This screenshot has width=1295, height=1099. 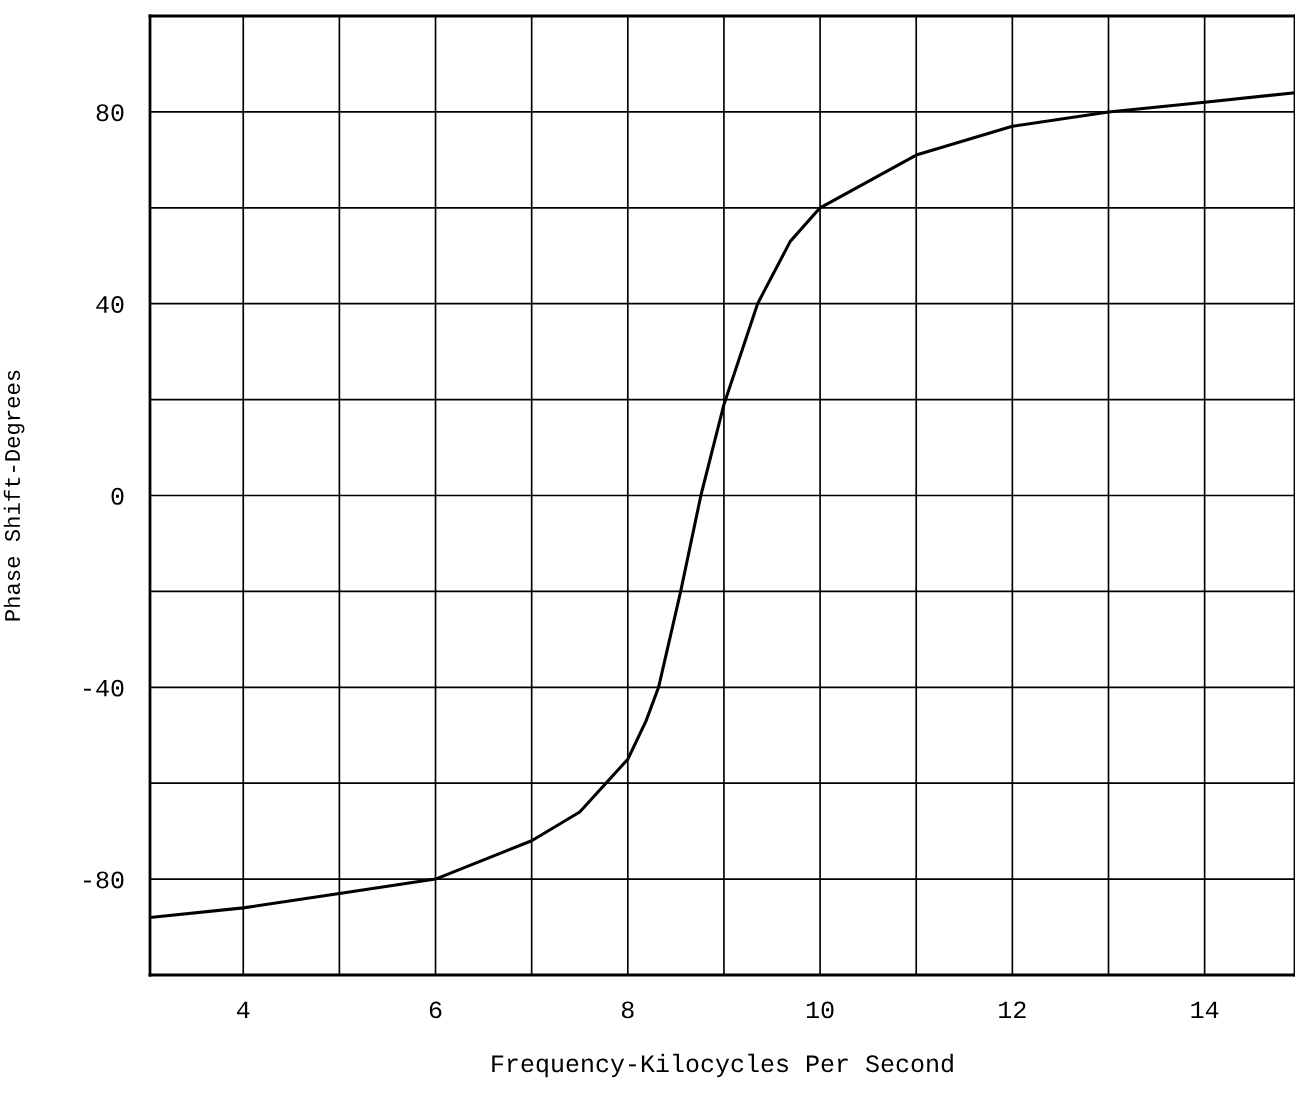 I want to click on x-tick-label: 14, so click(x=1205, y=1010).